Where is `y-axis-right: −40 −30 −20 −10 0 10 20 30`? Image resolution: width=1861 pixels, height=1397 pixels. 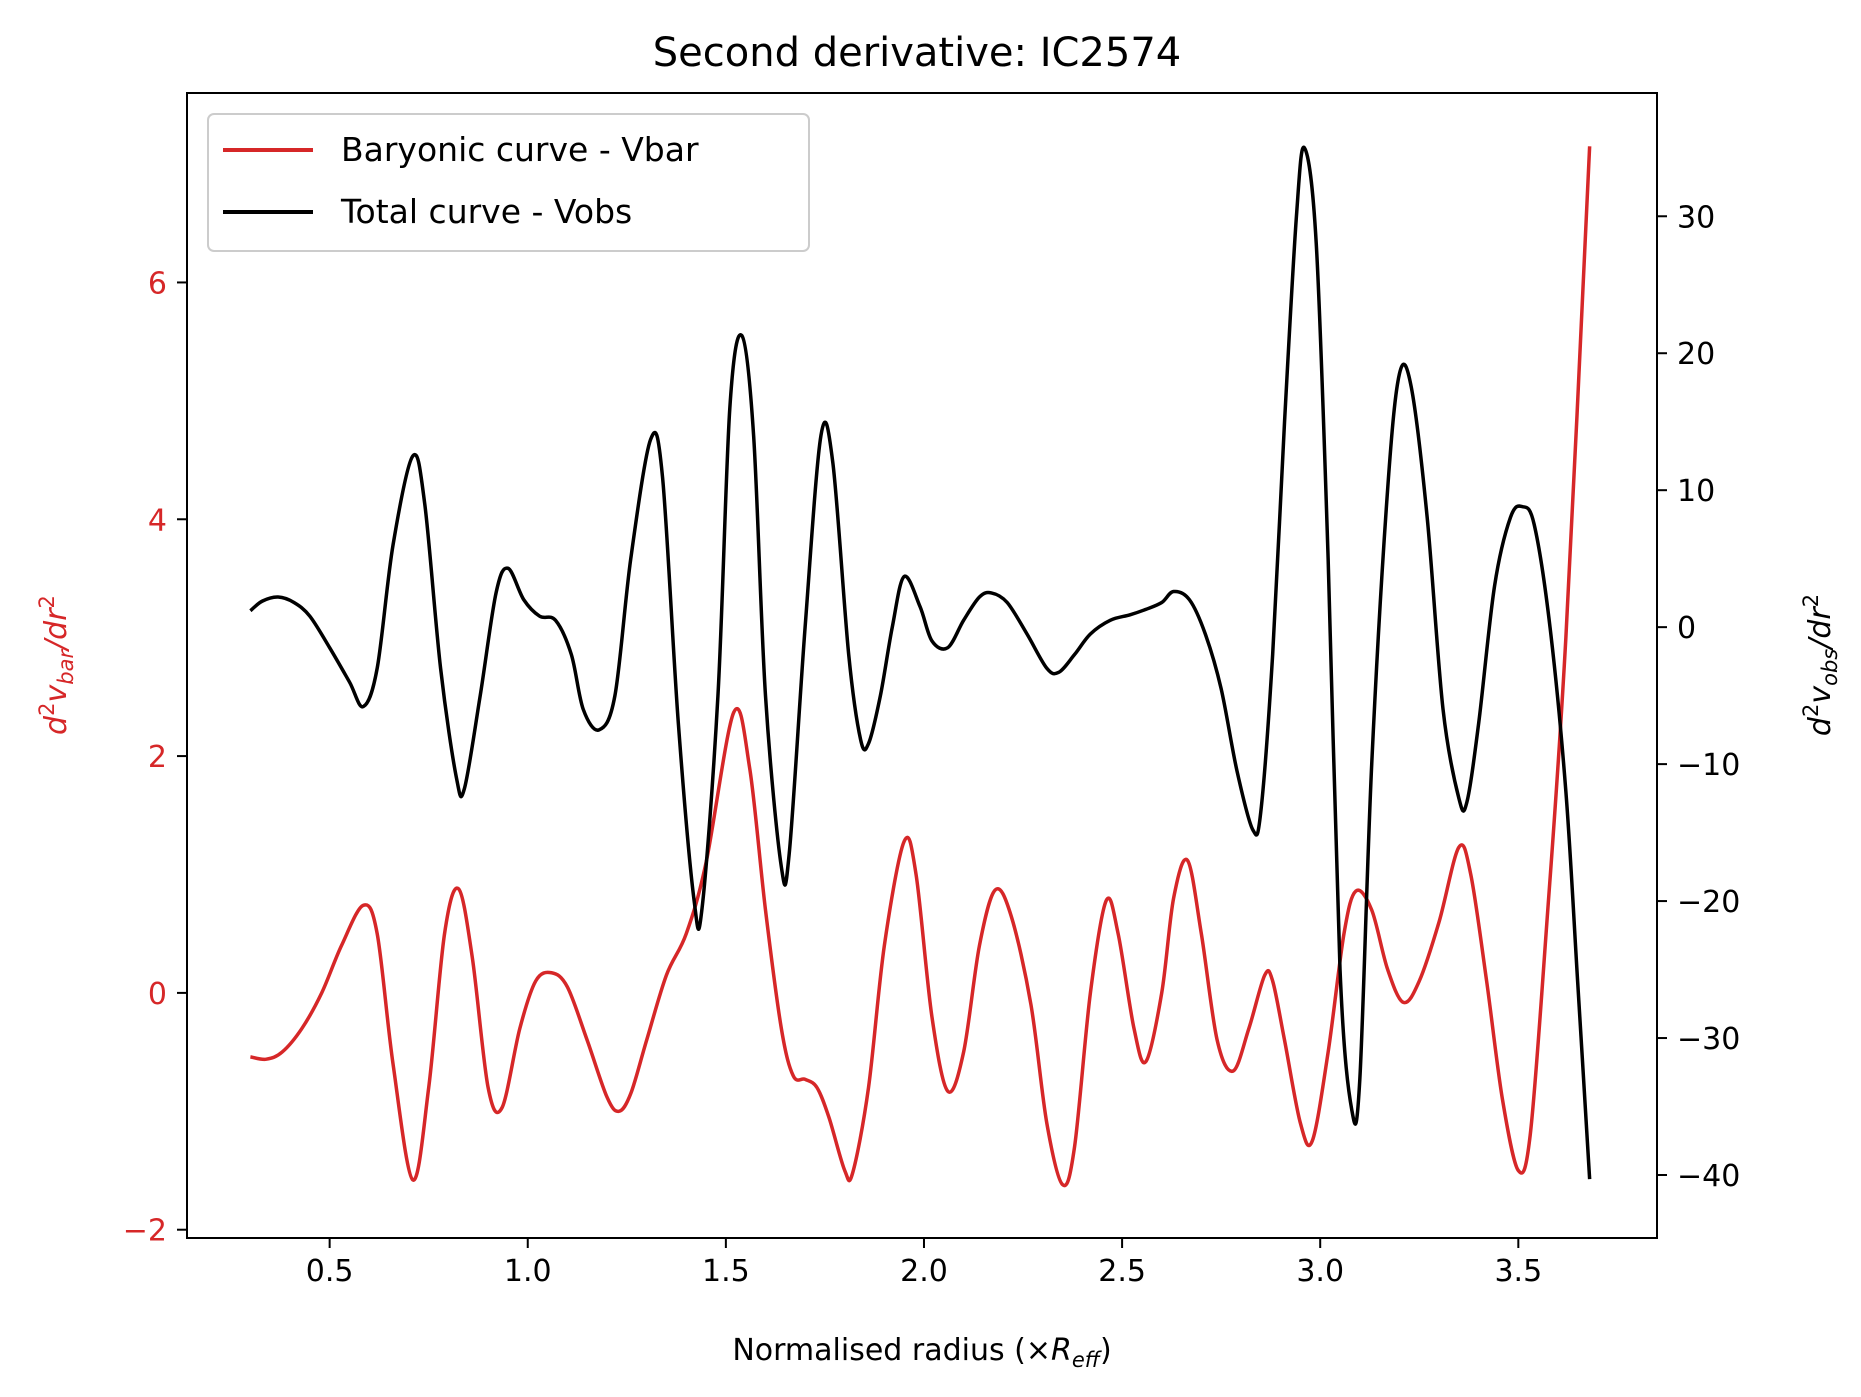 y-axis-right: −40 −30 −20 −10 0 10 20 30 is located at coordinates (1698, 697).